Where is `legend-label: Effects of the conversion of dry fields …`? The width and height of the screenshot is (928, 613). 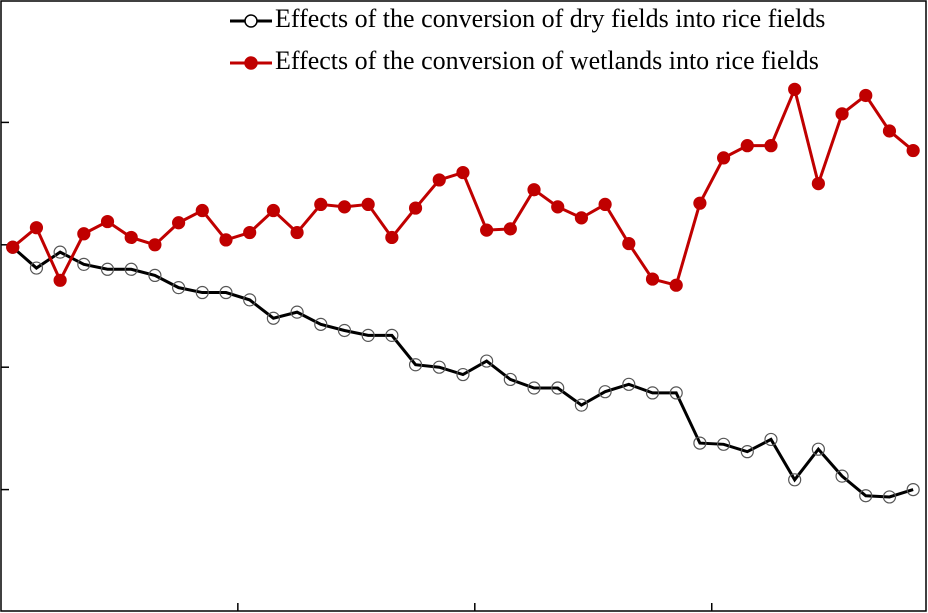
legend-label: Effects of the conversion of dry fields … is located at coordinates (550, 18).